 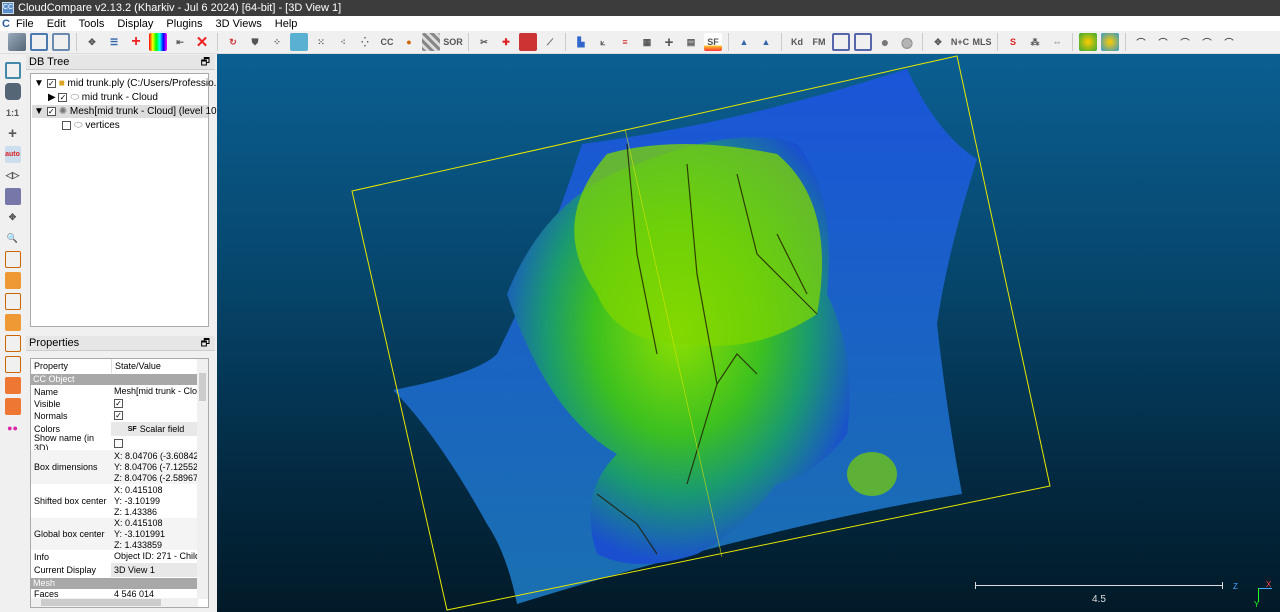 What do you see at coordinates (1088, 42) in the screenshot?
I see `plugin-a-icon` at bounding box center [1088, 42].